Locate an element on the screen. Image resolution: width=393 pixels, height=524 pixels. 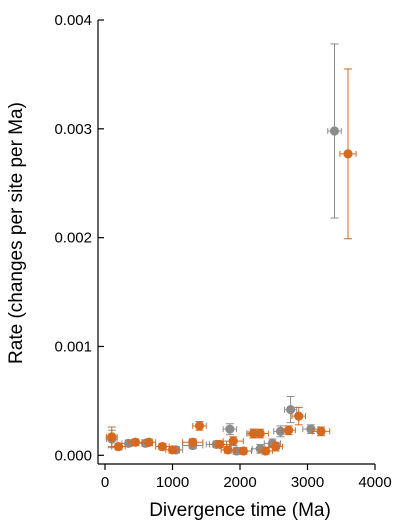
y-tick-label: 0.002 is located at coordinates (73, 238).